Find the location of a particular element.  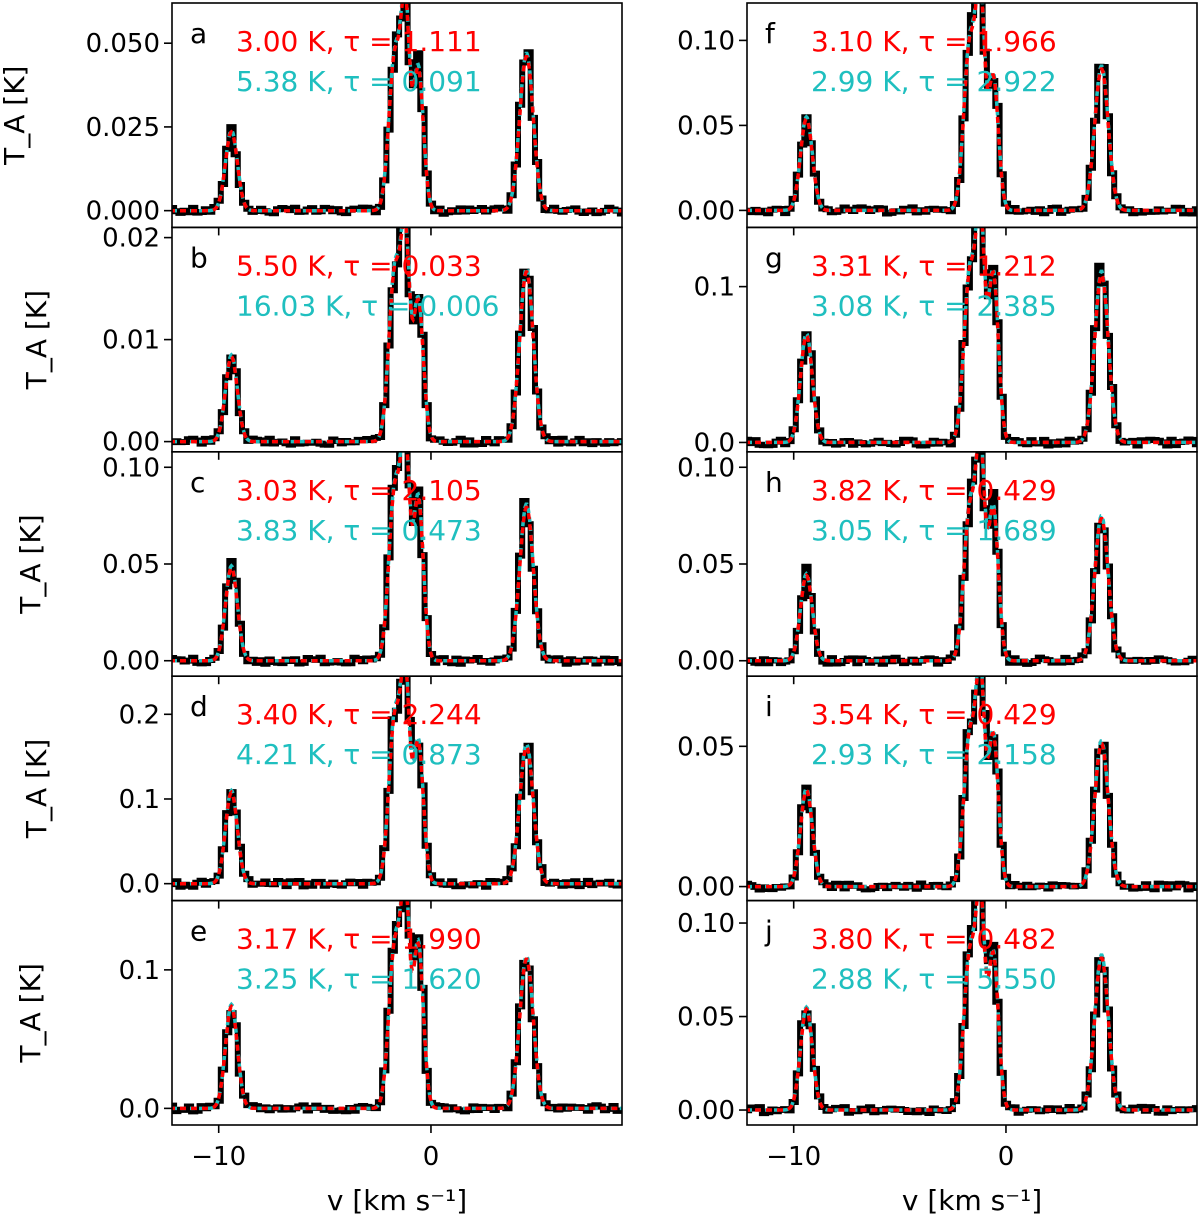

model-red-e is located at coordinates (397, 1005).